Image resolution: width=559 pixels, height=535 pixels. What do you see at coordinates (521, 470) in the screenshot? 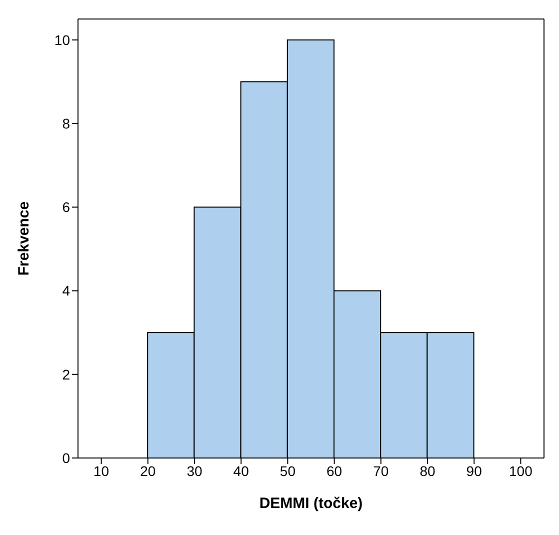
I see `x-tick-label: 100` at bounding box center [521, 470].